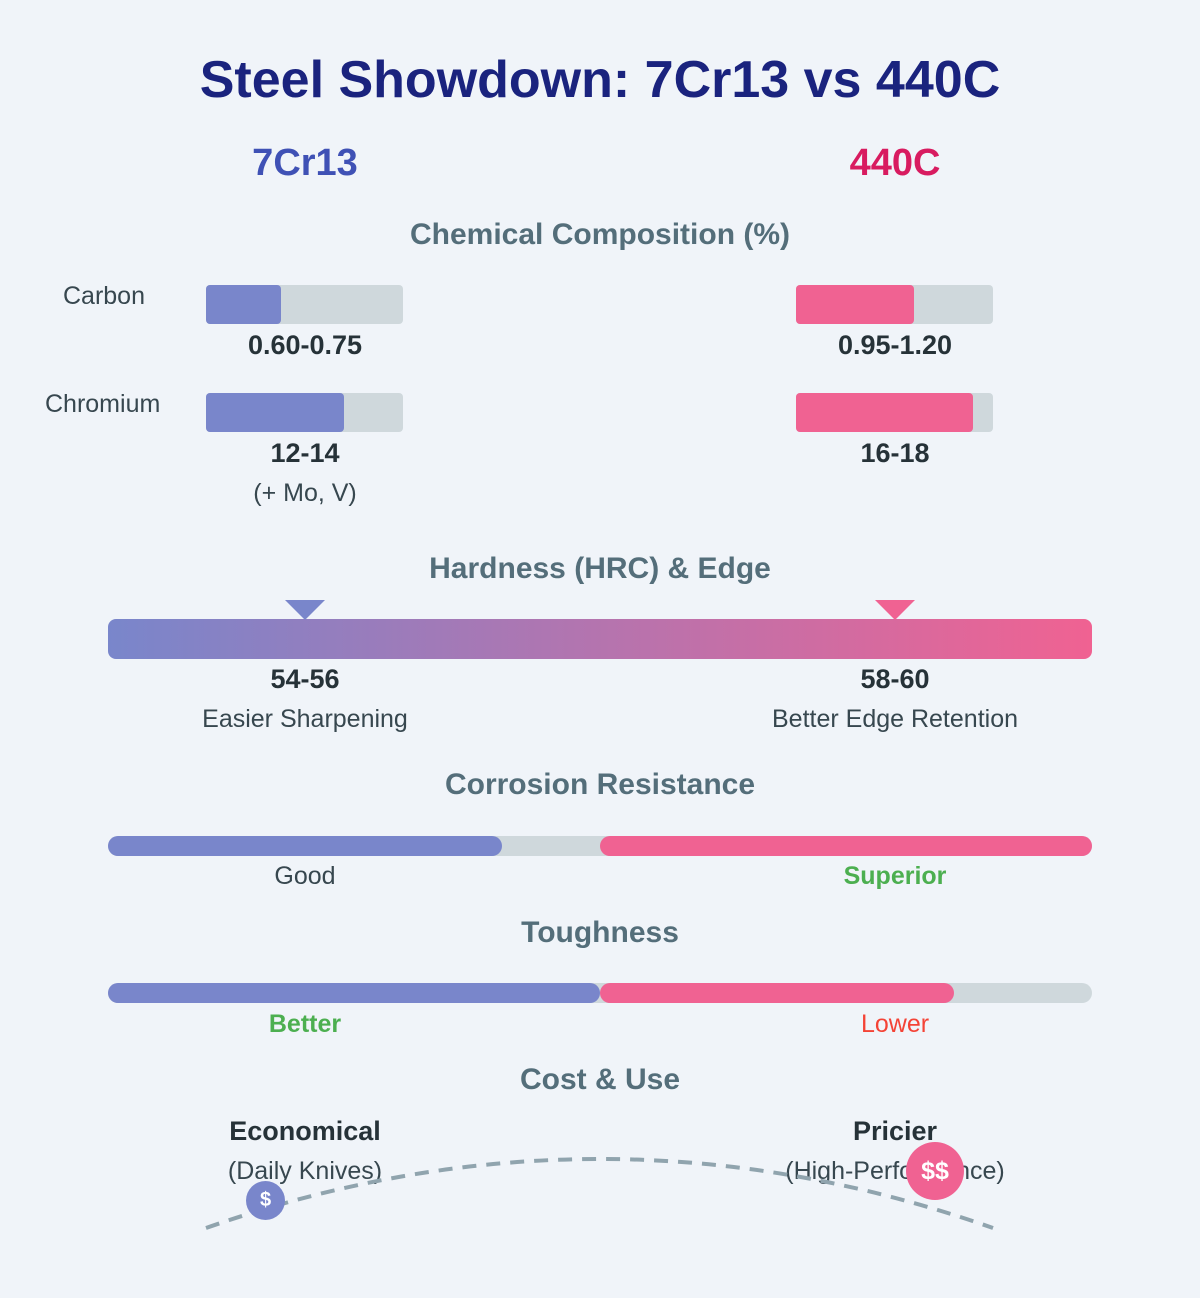 This screenshot has width=1200, height=1298. I want to click on carbon-a-value: 0.60-0.75, so click(305, 345).